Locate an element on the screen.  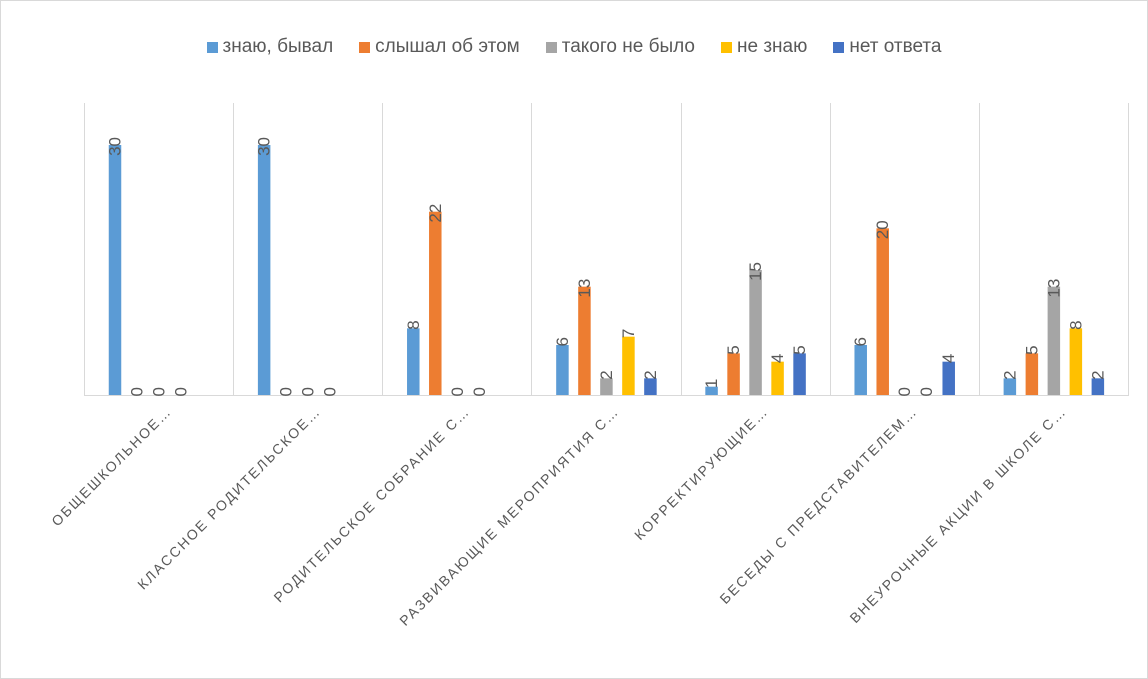
data-label-3-7: 13 is located at coordinates (1053, 288).